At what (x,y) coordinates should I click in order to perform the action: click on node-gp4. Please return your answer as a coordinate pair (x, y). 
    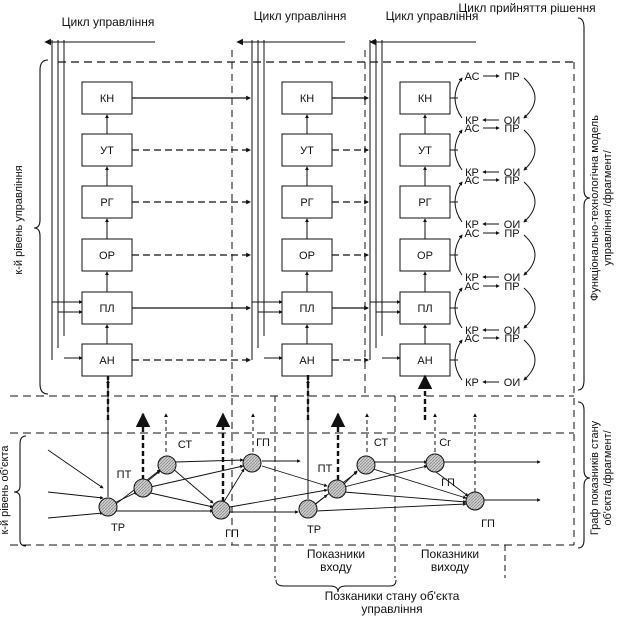
    Looking at the image, I should click on (475, 501).